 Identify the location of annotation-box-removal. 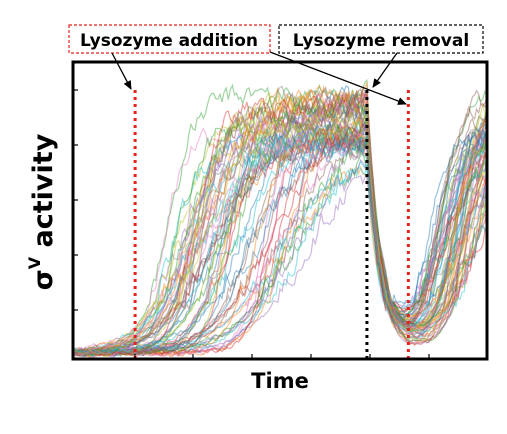
(381, 39).